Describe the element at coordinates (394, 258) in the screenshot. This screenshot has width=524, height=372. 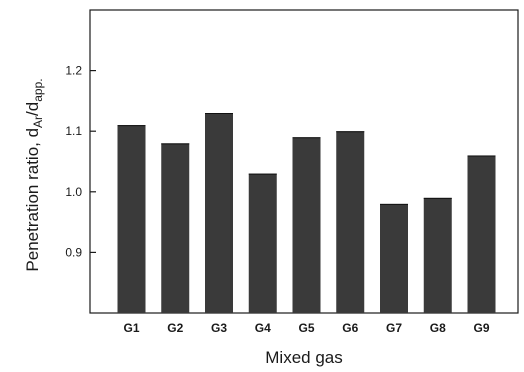
I see `bar-g7` at that location.